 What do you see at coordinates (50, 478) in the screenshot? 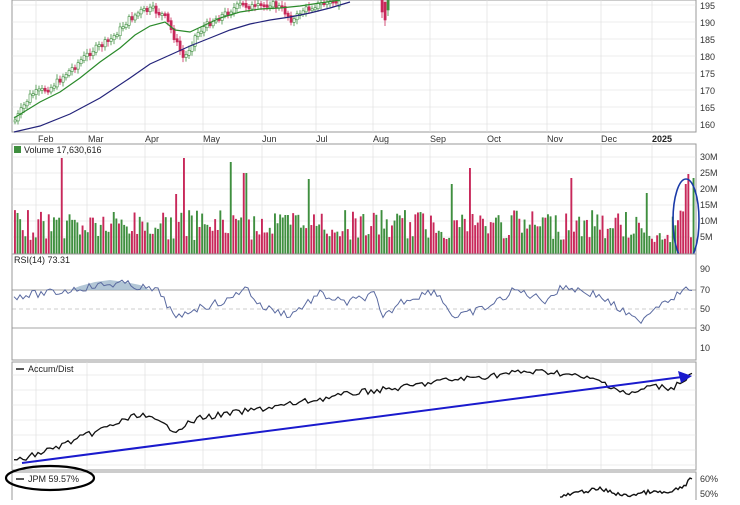
I see `perf-label-circle` at bounding box center [50, 478].